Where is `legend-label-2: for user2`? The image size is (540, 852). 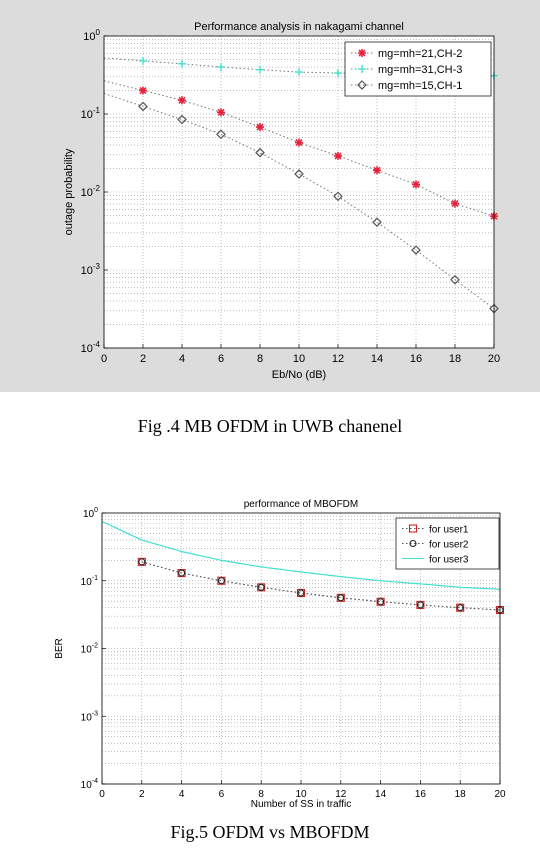
legend-label-2: for user2 is located at coordinates (449, 545).